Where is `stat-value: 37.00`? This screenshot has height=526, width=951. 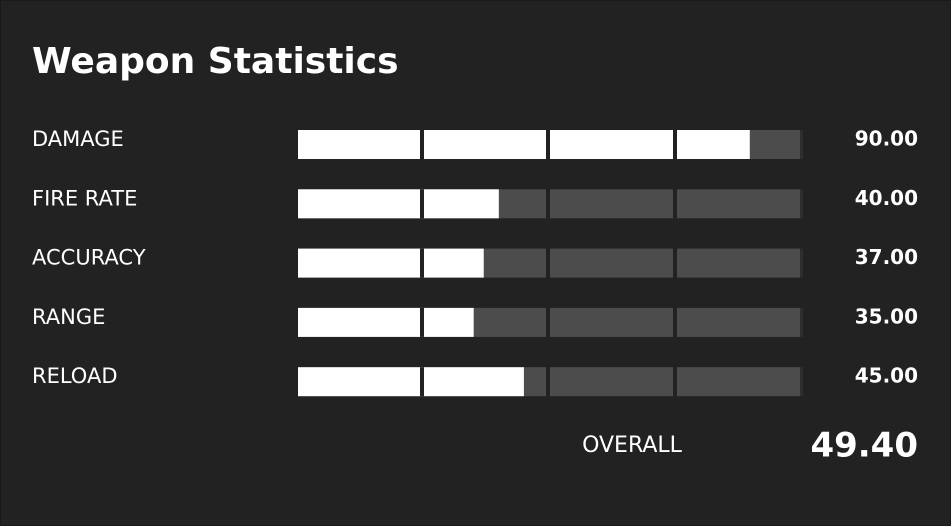
stat-value: 37.00 is located at coordinates (886, 257).